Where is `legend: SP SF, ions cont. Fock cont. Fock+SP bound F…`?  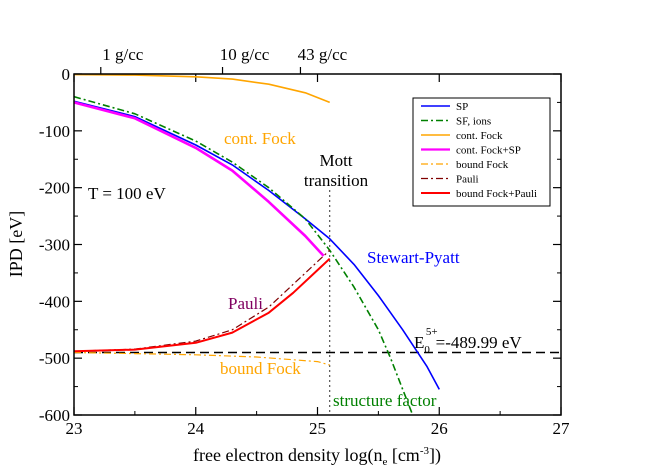 legend: SP SF, ions cont. Fock cont. Fock+SP bound F… is located at coordinates (479, 150).